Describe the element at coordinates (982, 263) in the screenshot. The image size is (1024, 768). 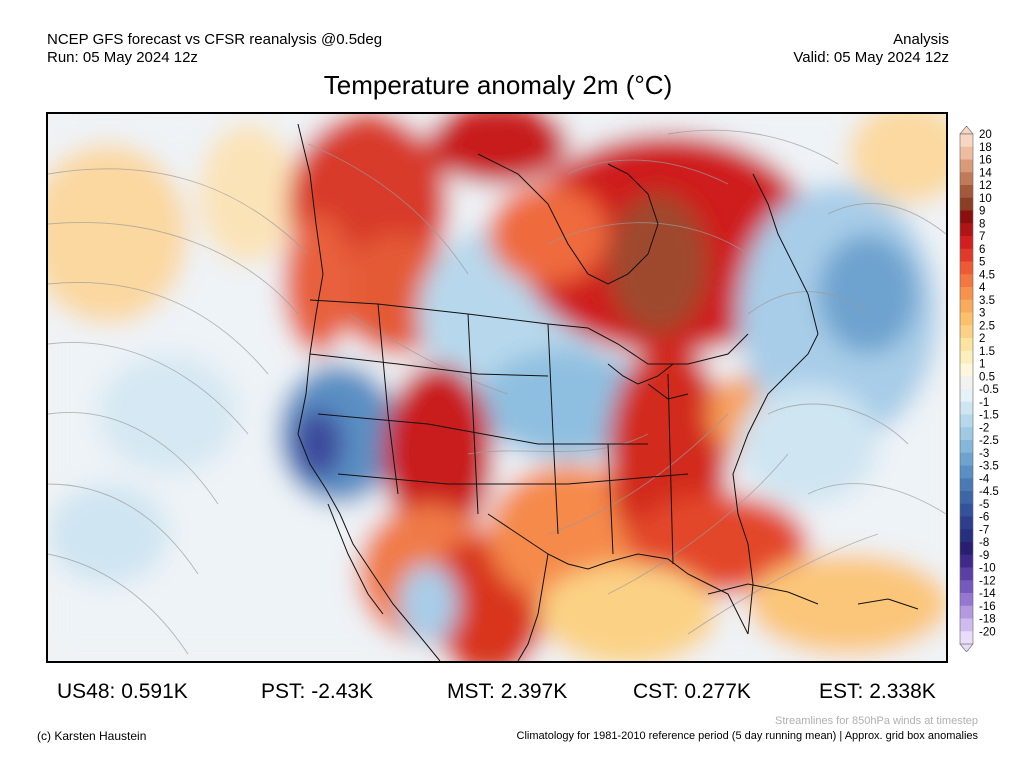
I see `colorbar-tick-label: 5` at that location.